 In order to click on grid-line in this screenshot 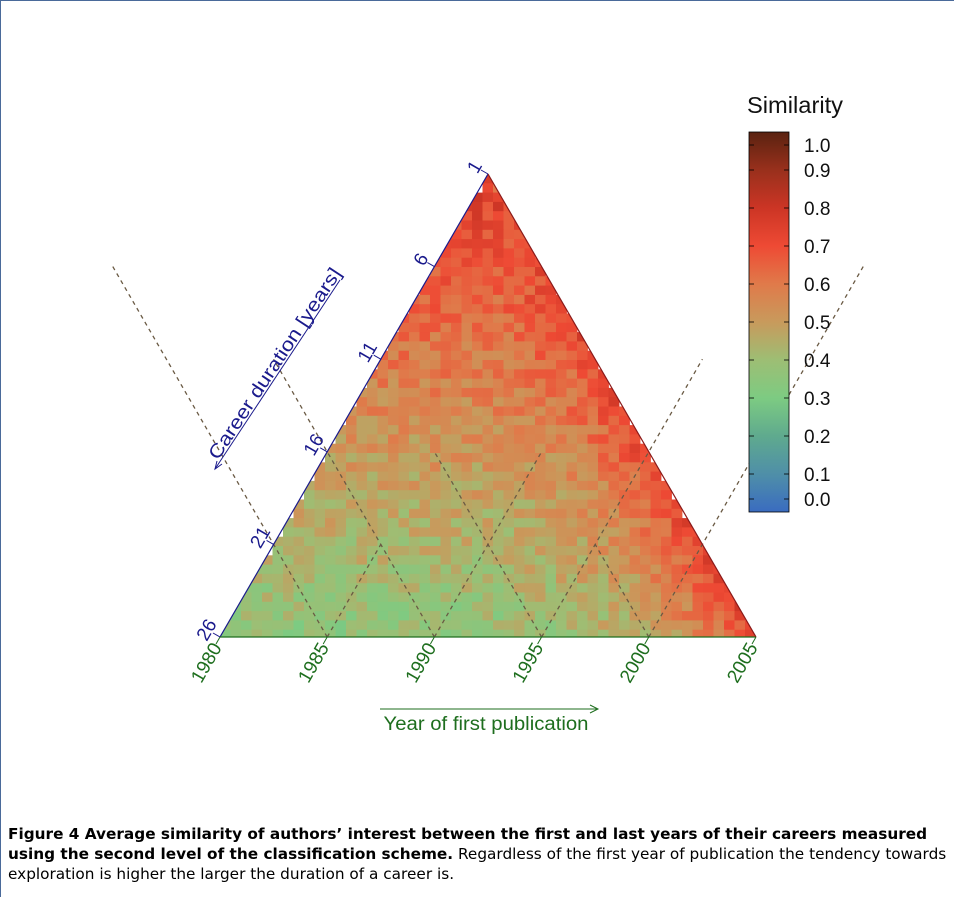, I will do `click(622, 498)`.